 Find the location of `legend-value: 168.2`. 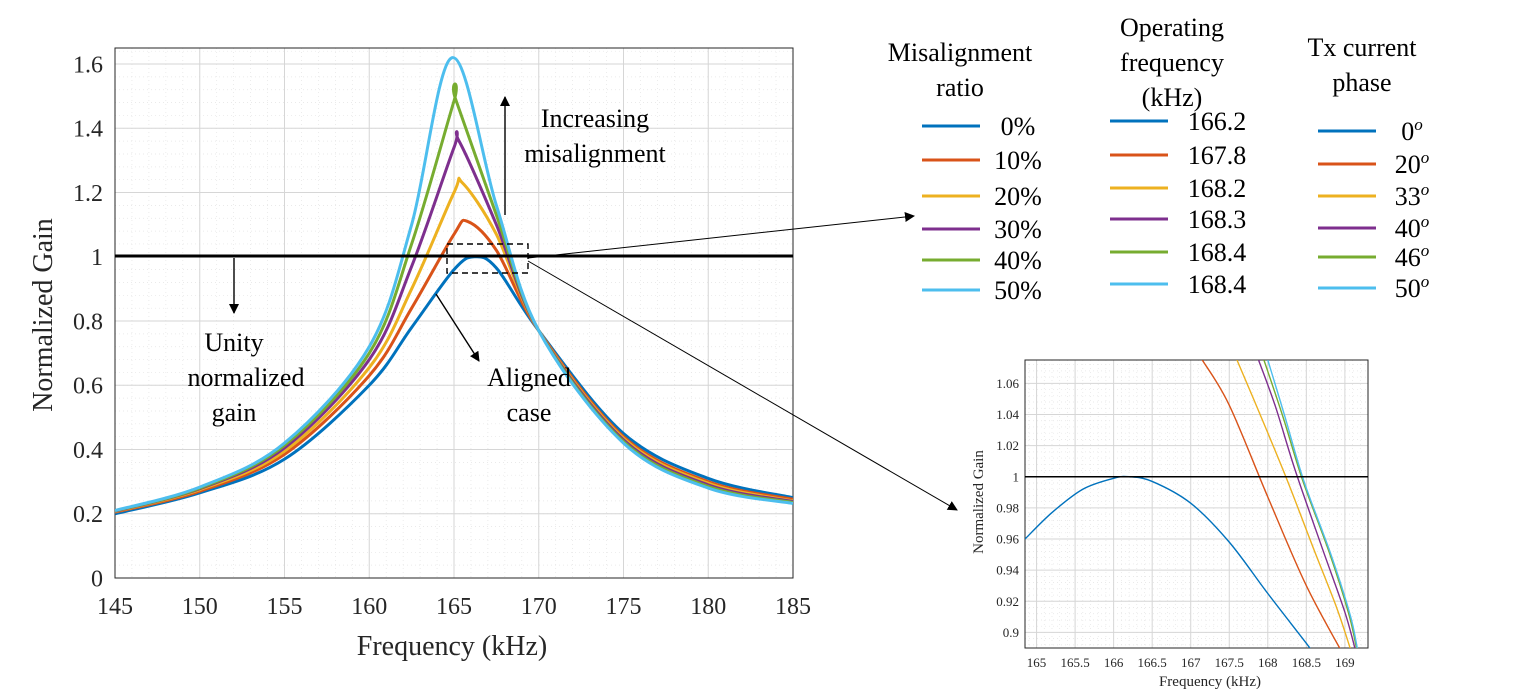

legend-value: 168.2 is located at coordinates (1217, 188).